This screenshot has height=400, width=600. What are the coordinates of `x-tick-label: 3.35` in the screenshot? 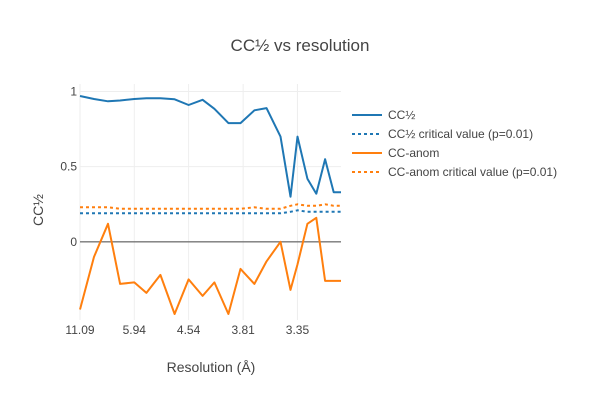 It's located at (298, 330).